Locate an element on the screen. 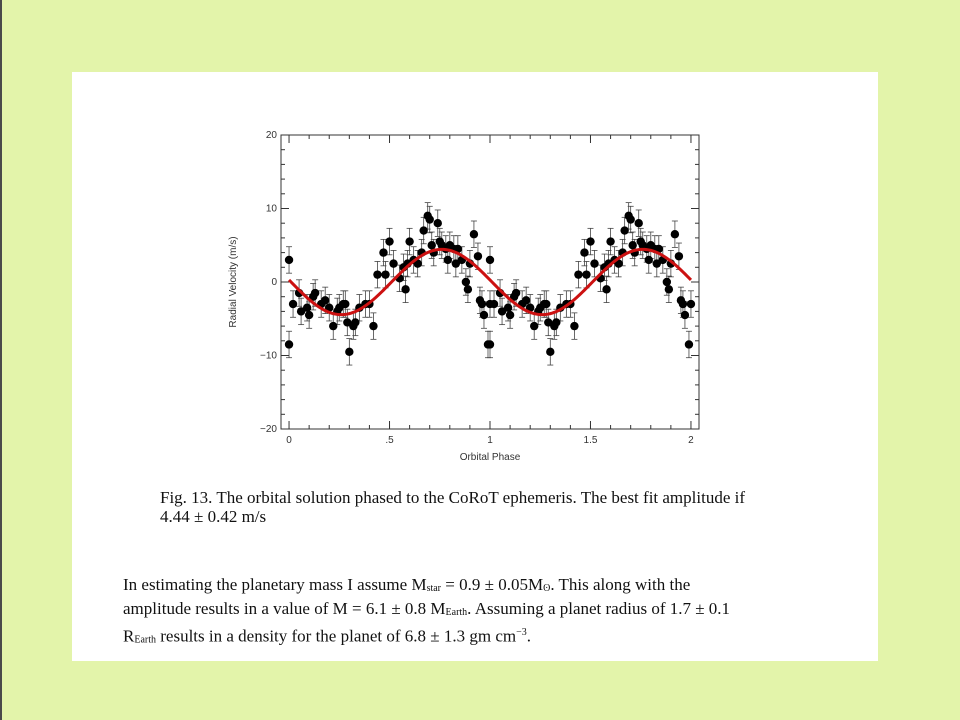  y-tick-label: −20 is located at coordinates (268, 429).